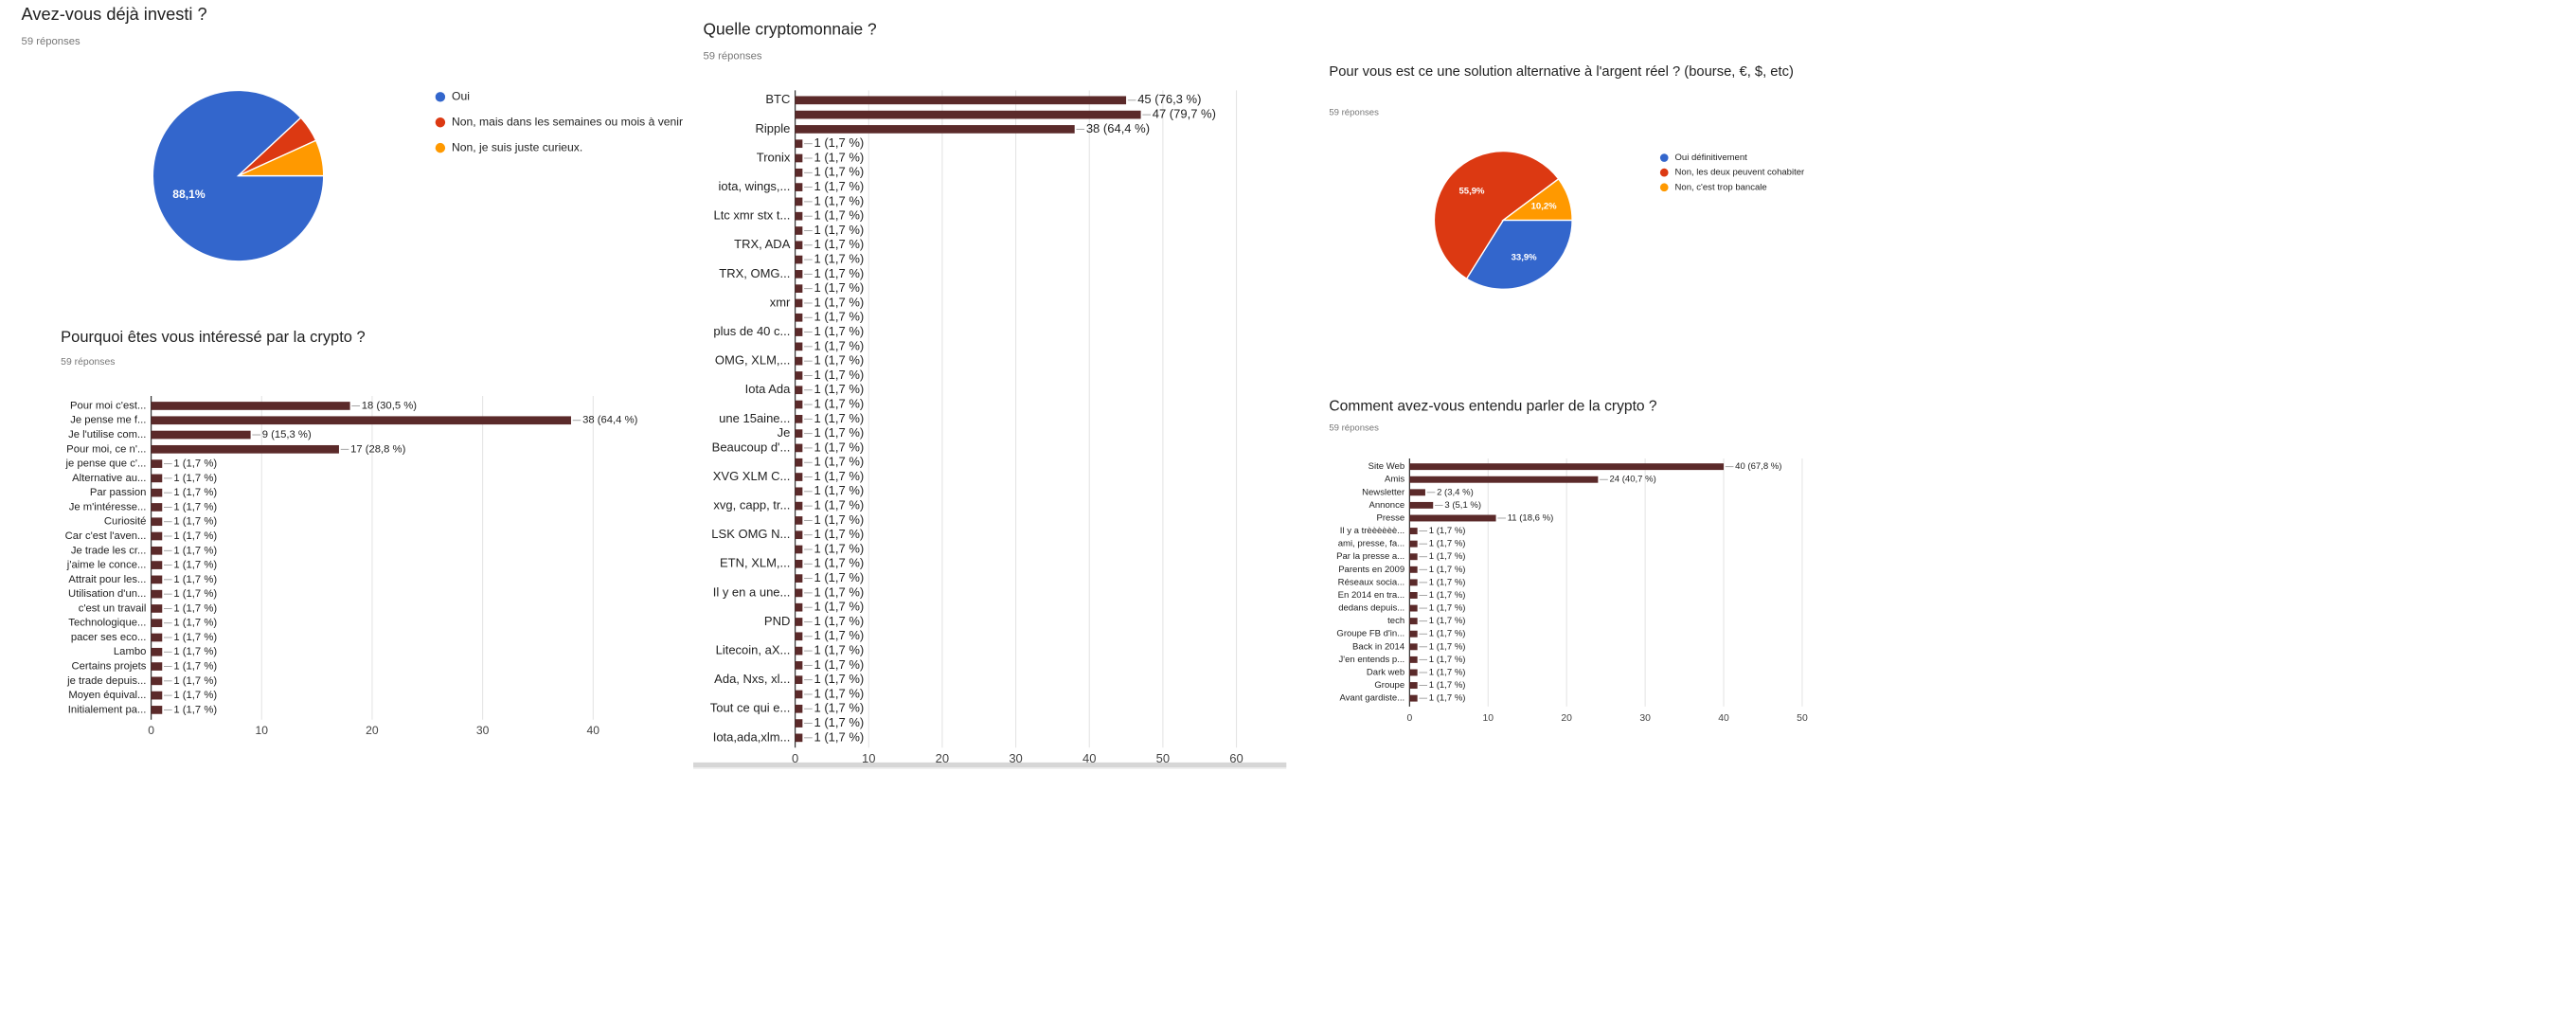  I want to click on value-label: 18 (30,5 %), so click(389, 405).